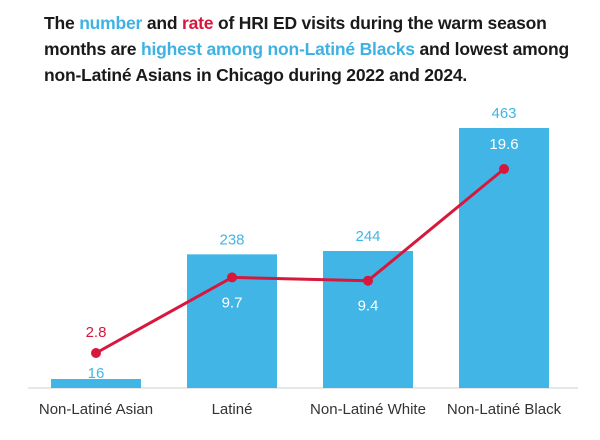 The width and height of the screenshot is (600, 440). What do you see at coordinates (96, 409) in the screenshot?
I see `x-tick-label-0: Non-Latiné Asian` at bounding box center [96, 409].